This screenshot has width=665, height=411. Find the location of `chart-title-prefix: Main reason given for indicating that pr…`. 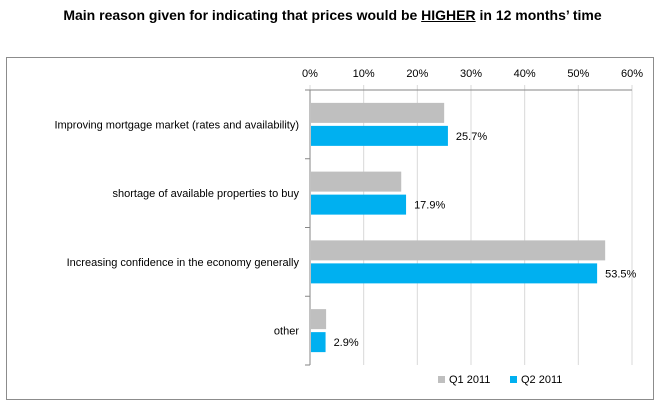

chart-title-prefix: Main reason given for indicating that pr… is located at coordinates (242, 15).